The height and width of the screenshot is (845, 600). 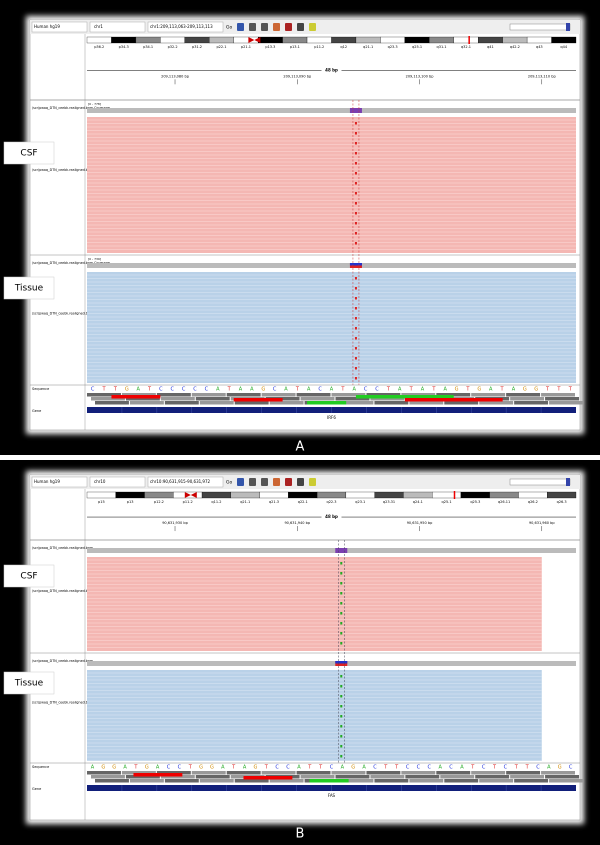 I want to click on cytoband-label: q22.3, so click(x=331, y=502).